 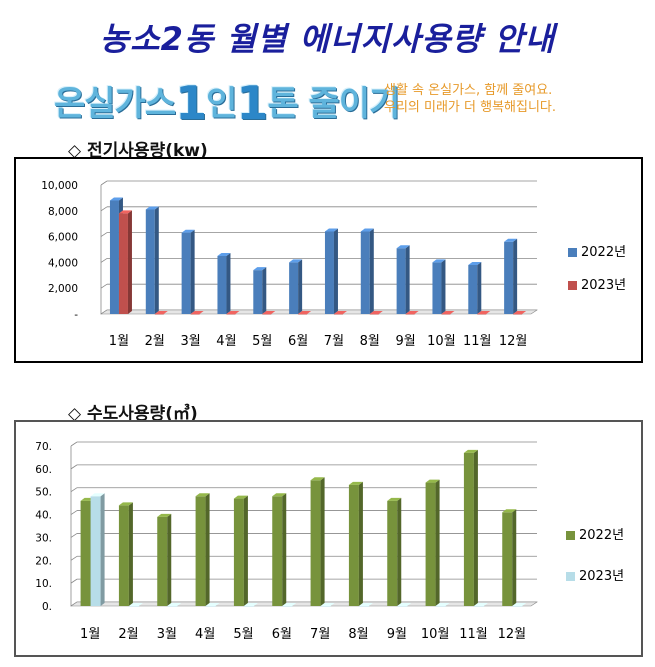 I want to click on y-tick-label: 20., so click(x=43, y=561).